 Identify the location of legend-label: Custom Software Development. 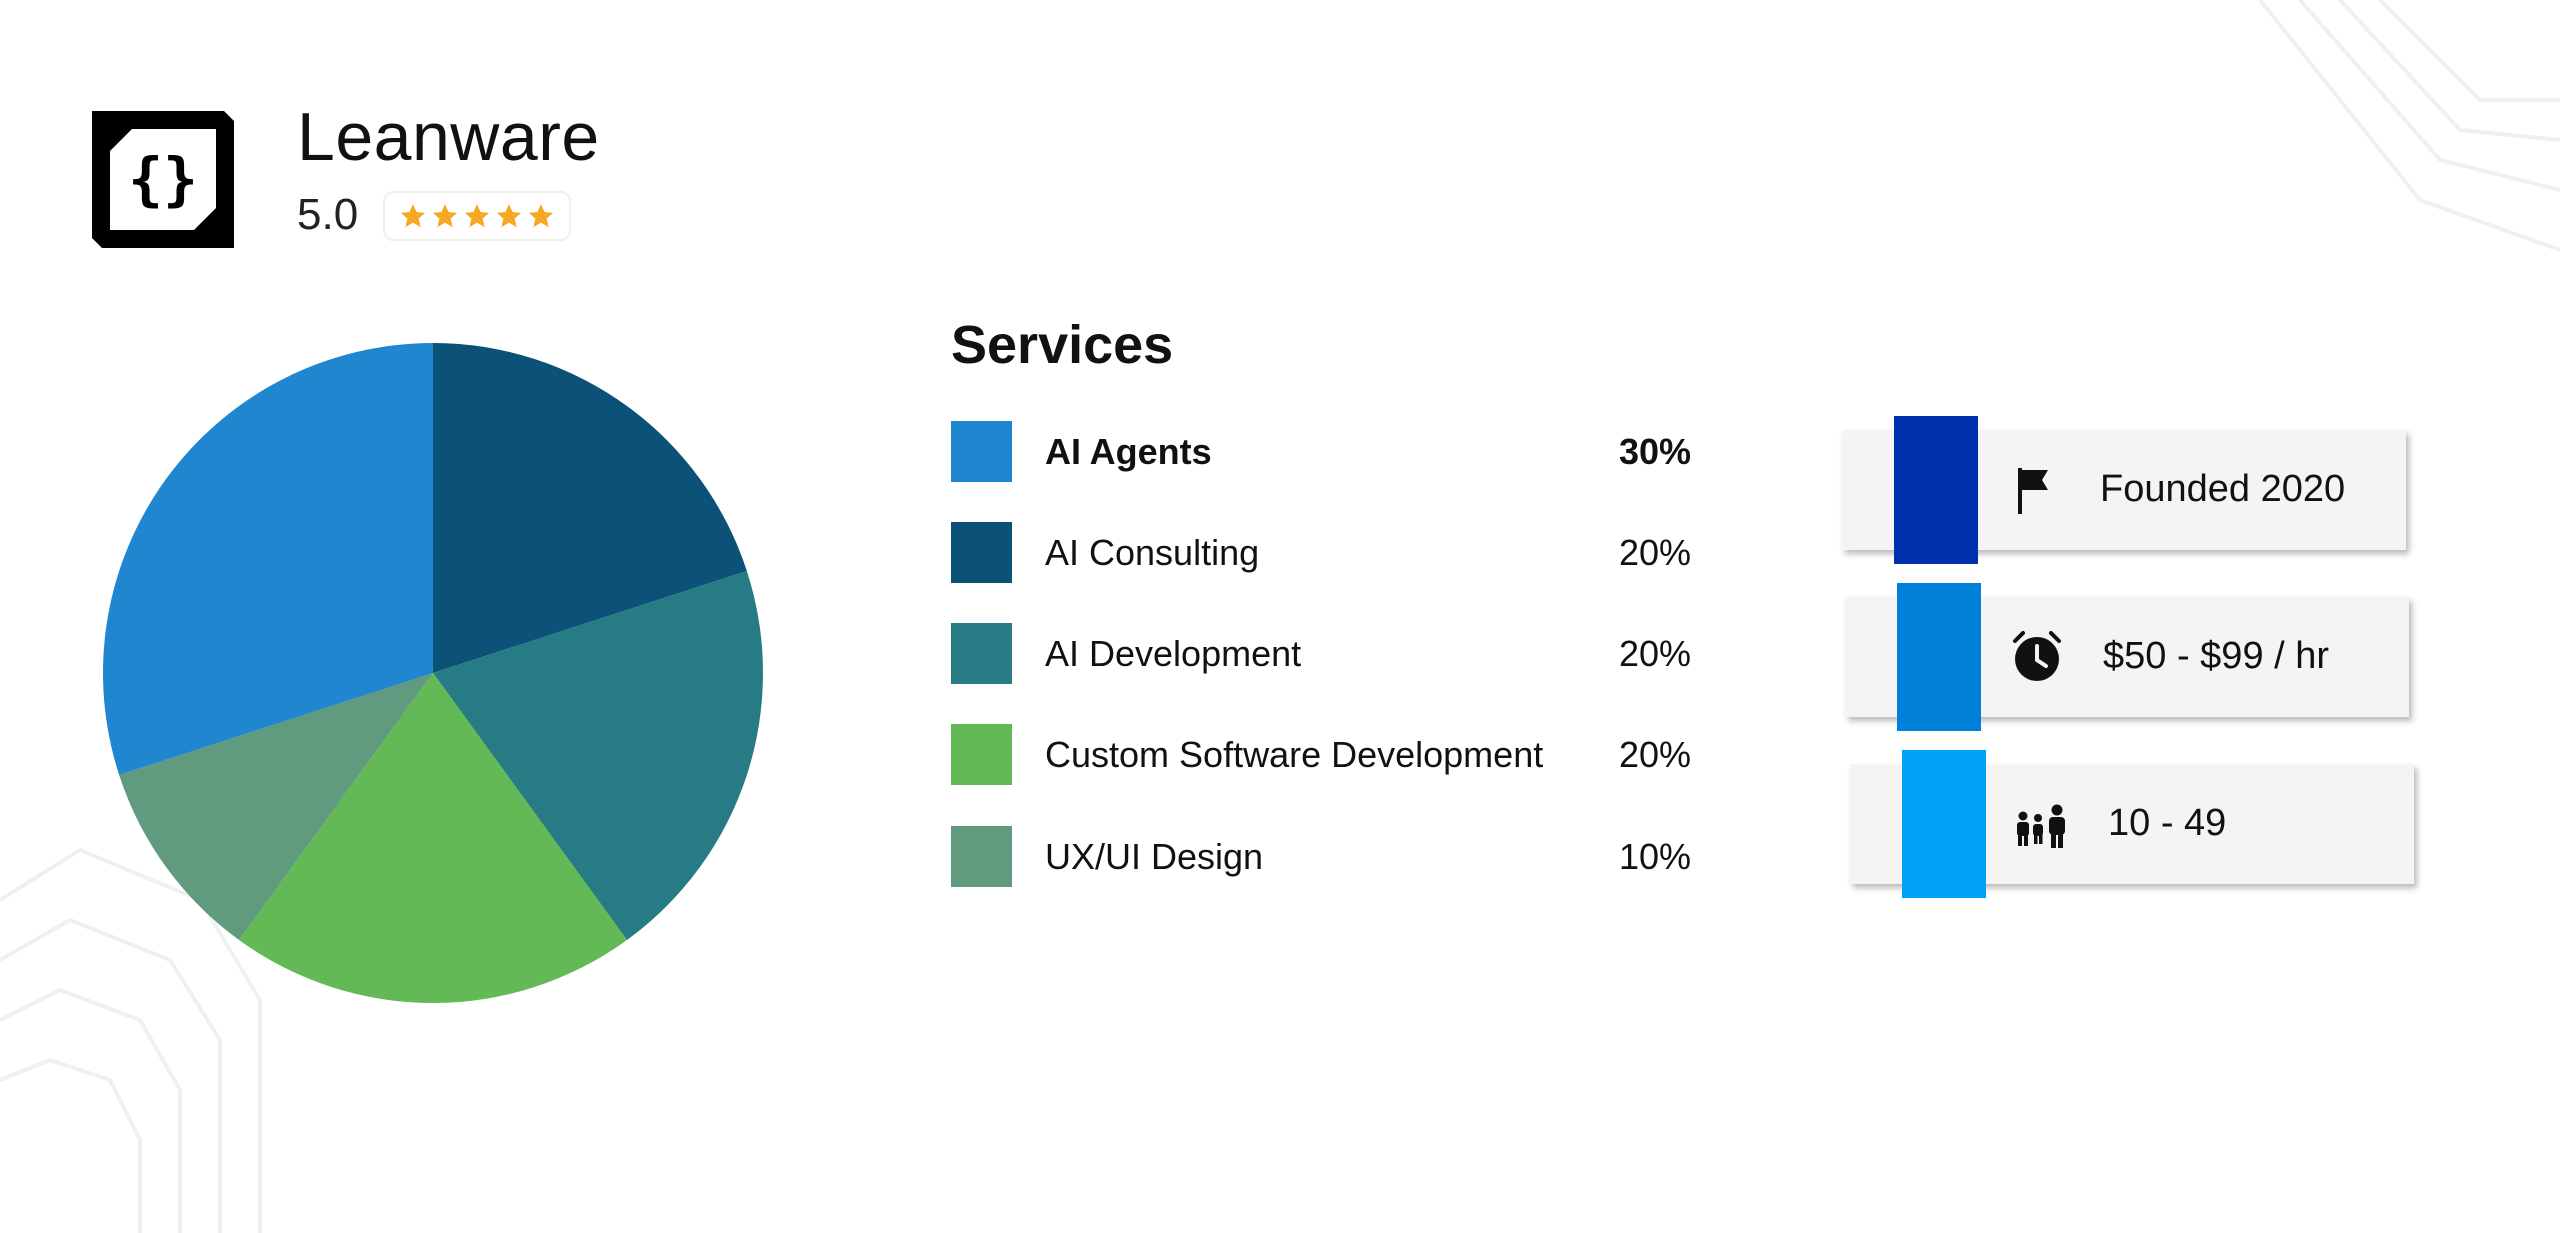
(1294, 754).